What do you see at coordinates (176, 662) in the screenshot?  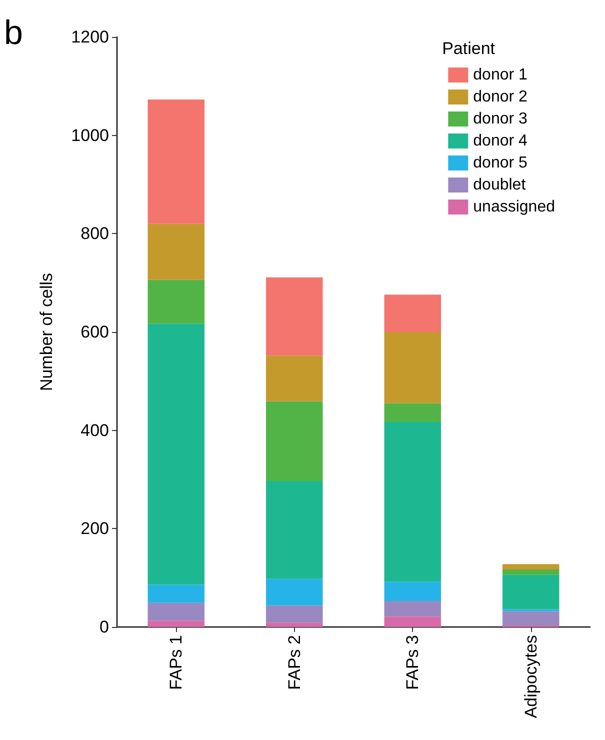 I see `x-tick-label: FAPs 1` at bounding box center [176, 662].